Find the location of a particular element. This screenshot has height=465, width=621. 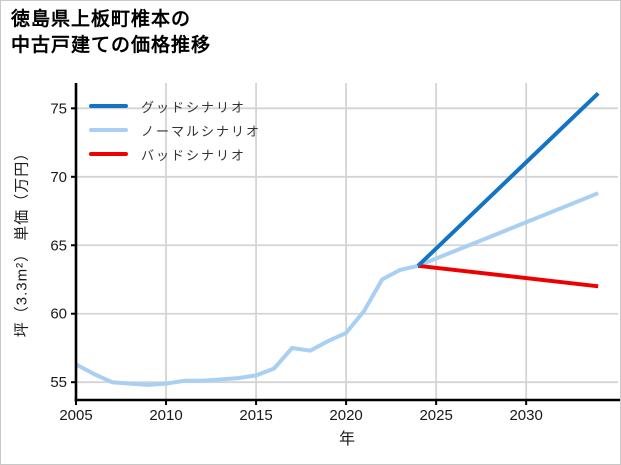

legend-label-good-scenario: グッドシナリオ is located at coordinates (194, 107).